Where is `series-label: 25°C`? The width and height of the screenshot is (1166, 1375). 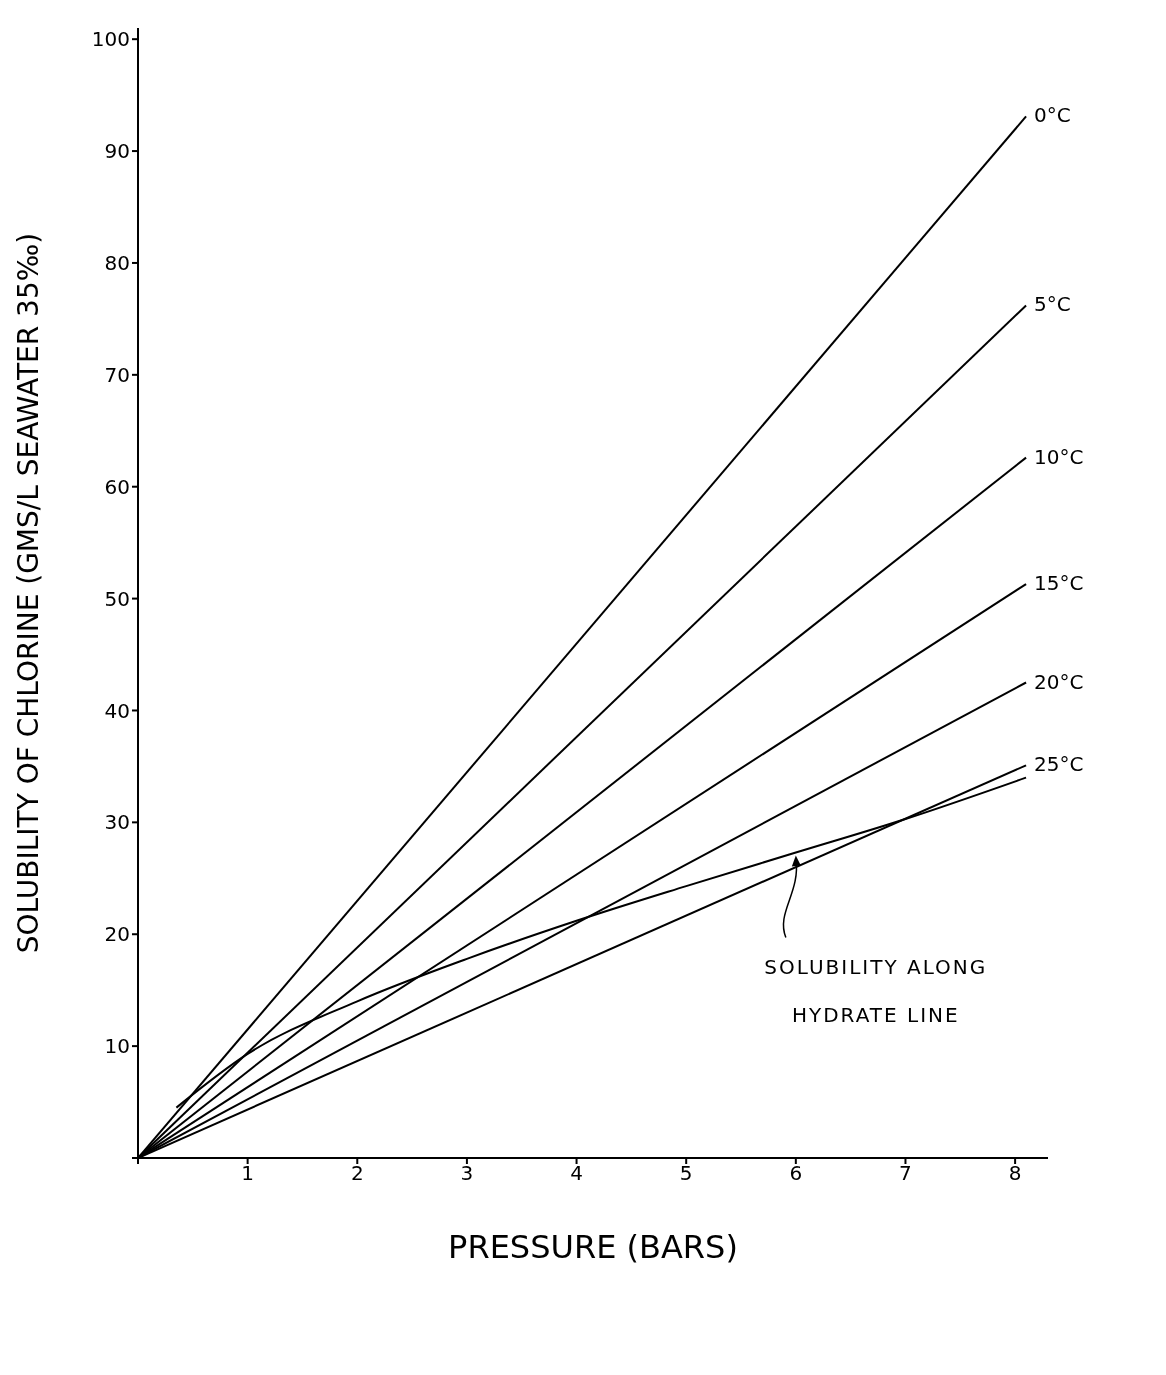
series-label: 25°C is located at coordinates (1059, 764).